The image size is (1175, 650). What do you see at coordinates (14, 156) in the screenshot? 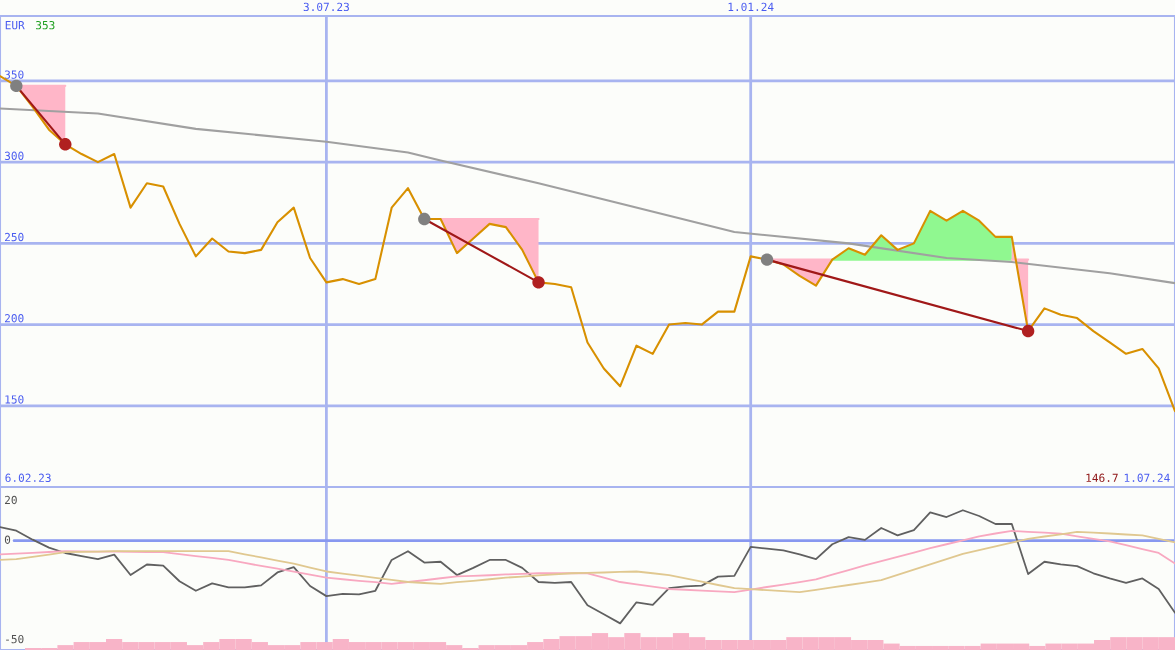
I see `y-tick-label: 300` at bounding box center [14, 156].